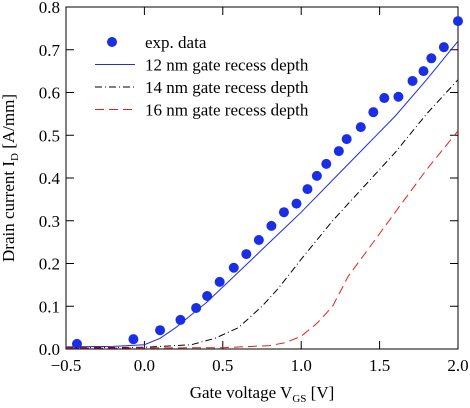  What do you see at coordinates (176, 42) in the screenshot?
I see `legend-label: exp. data` at bounding box center [176, 42].